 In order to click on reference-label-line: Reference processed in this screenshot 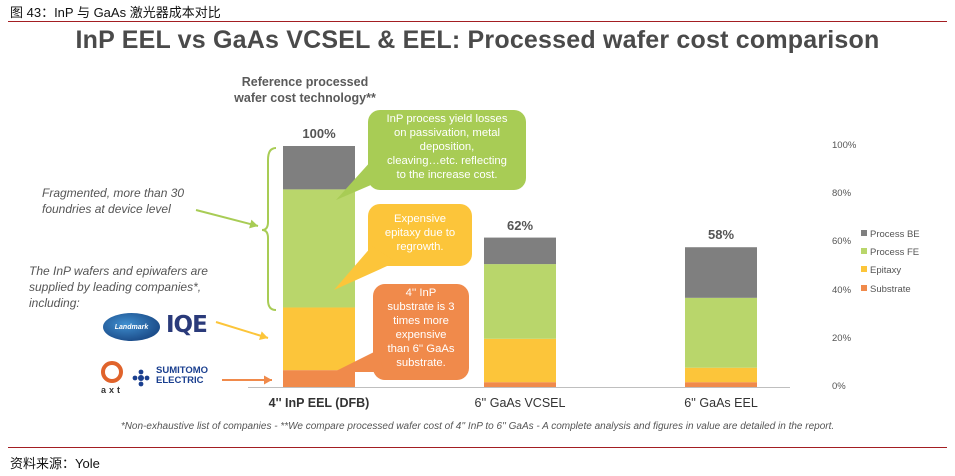, I will do `click(305, 82)`.